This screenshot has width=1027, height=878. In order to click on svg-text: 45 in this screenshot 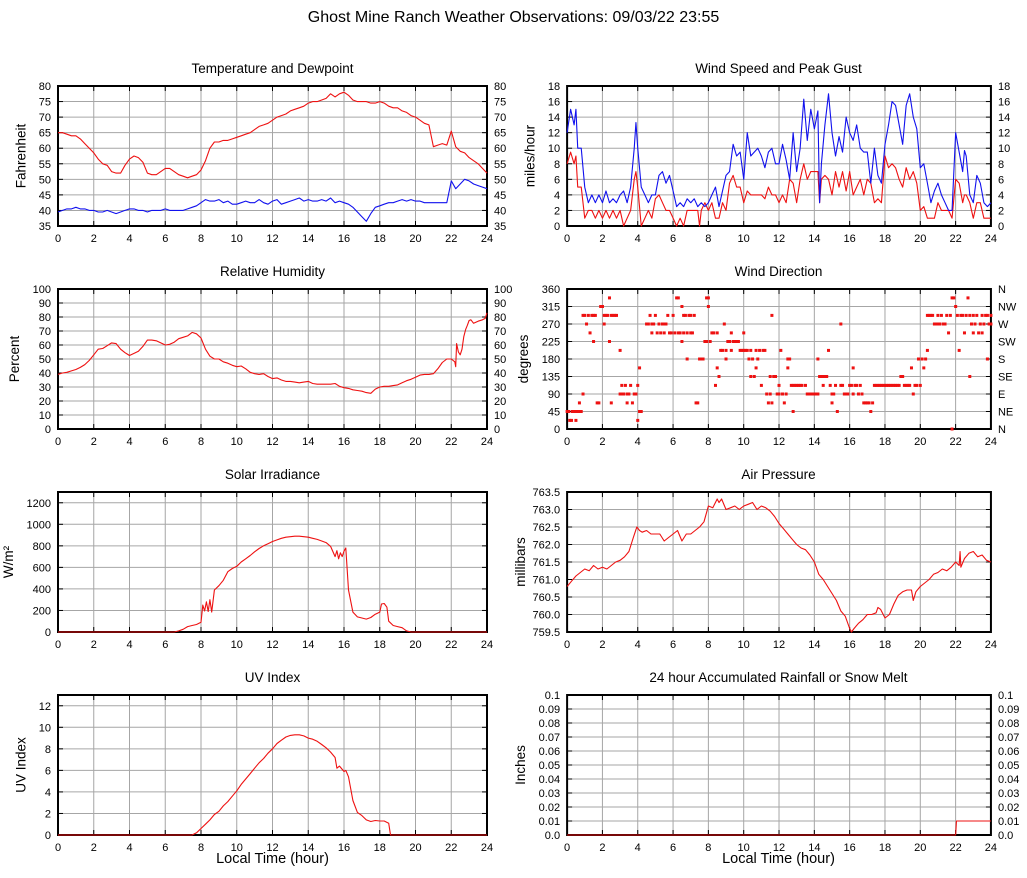, I will do `click(45, 196)`.